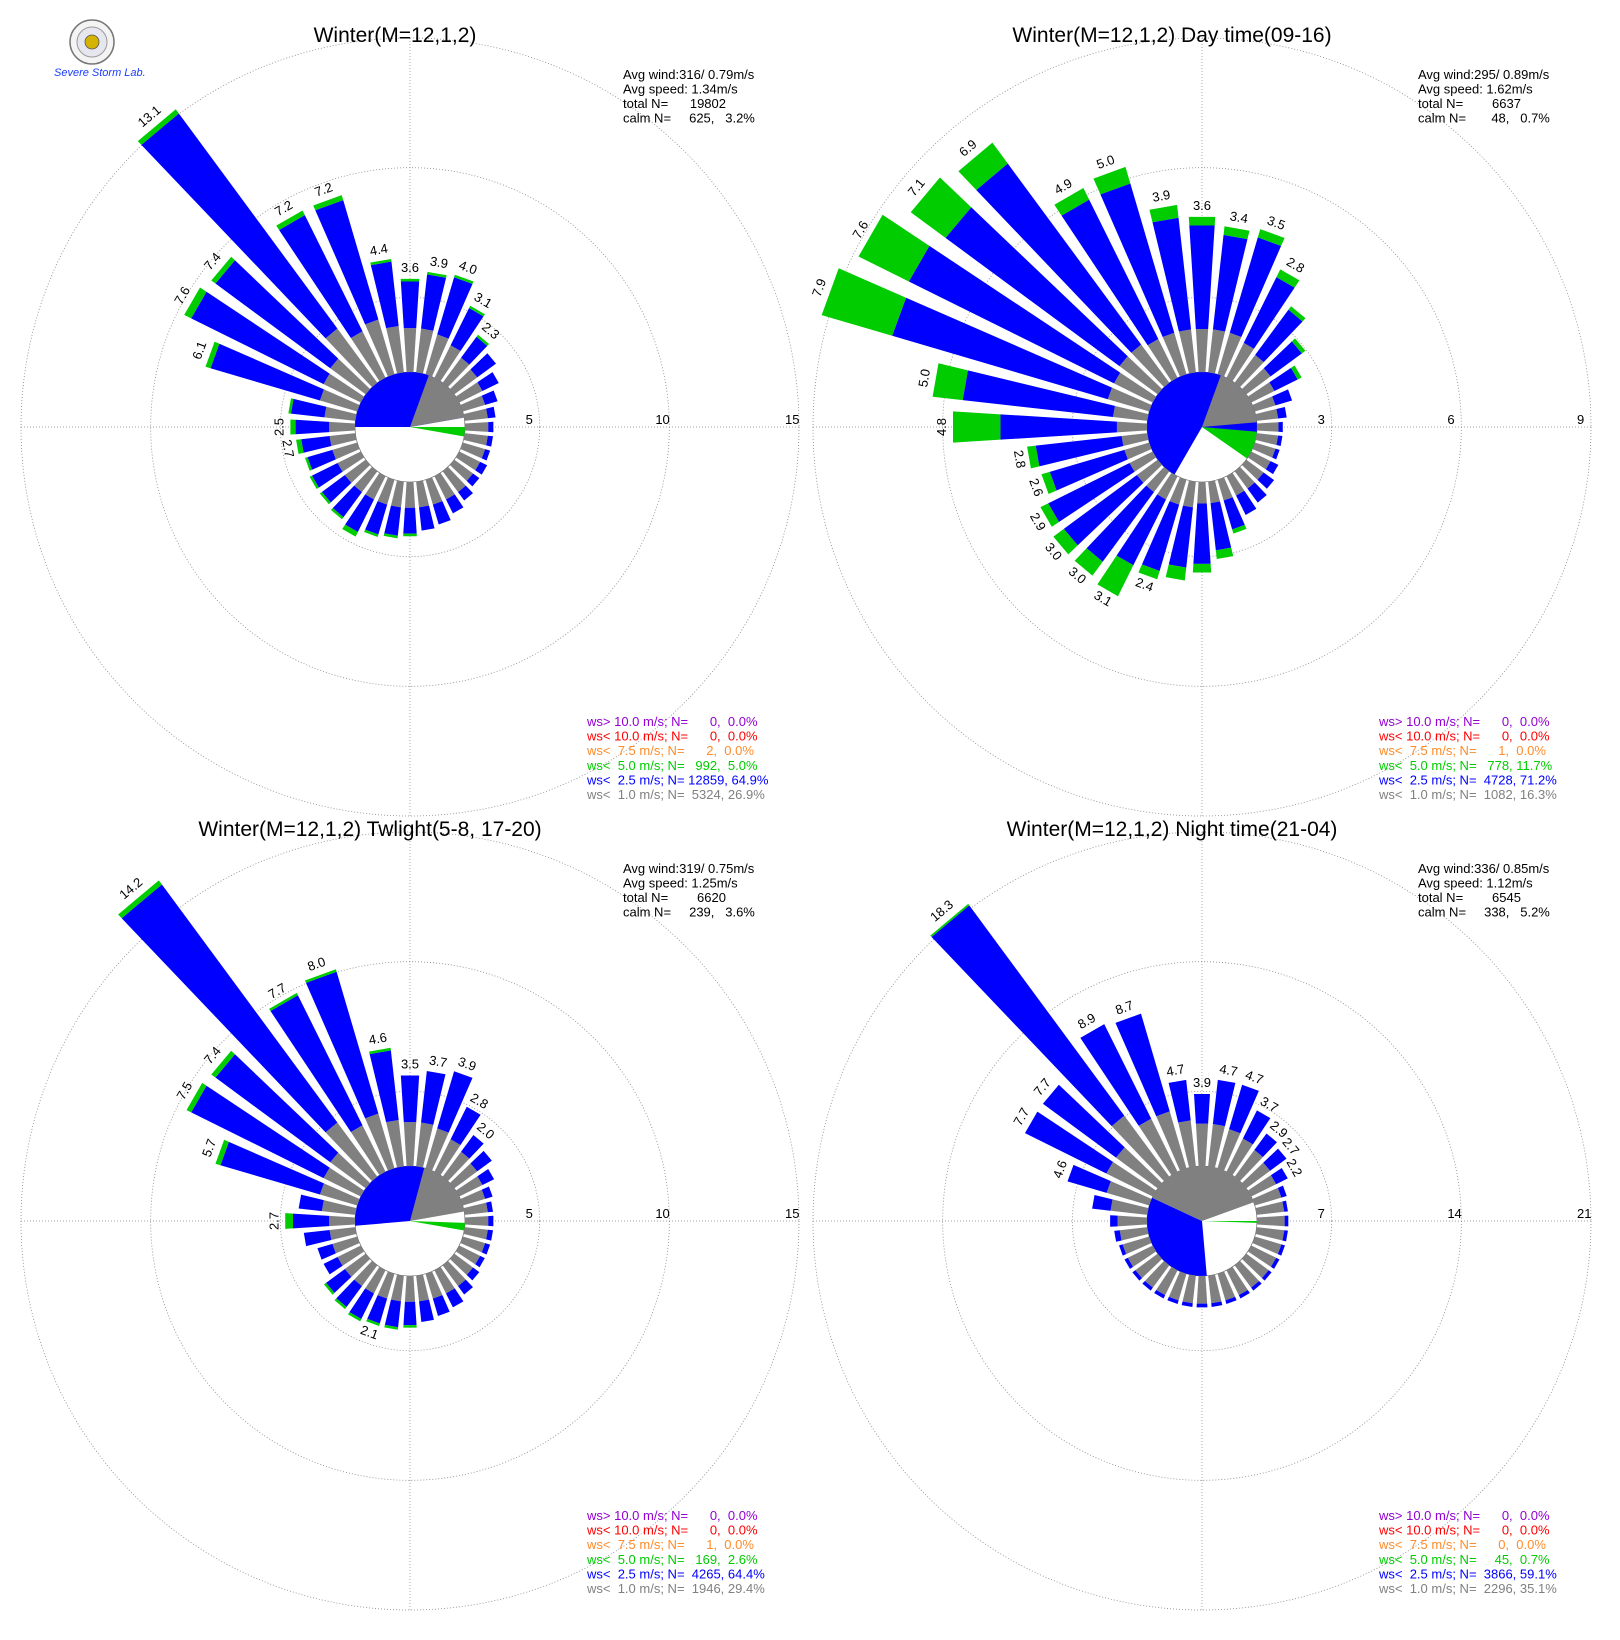 The image size is (1620, 1640). Describe the element at coordinates (199, 350) in the screenshot. I see `sector-label: 6.1` at that location.